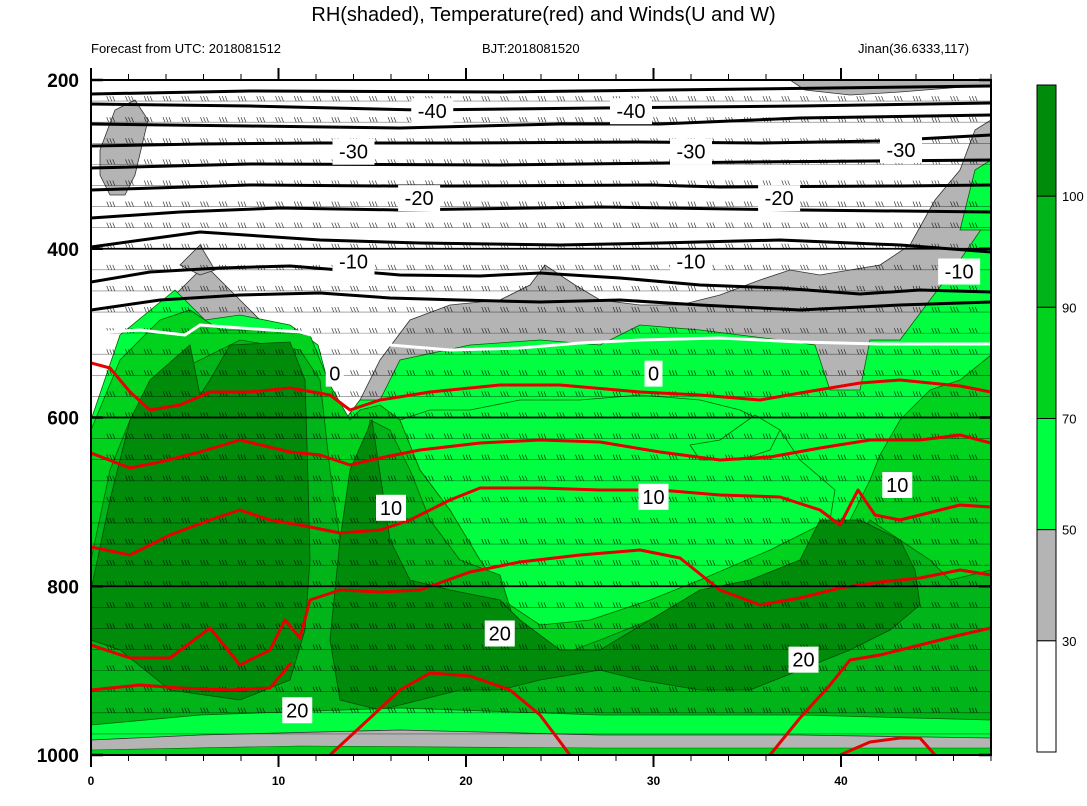 The image size is (1087, 806). What do you see at coordinates (334, 373) in the screenshot?
I see `contour-label: 0` at bounding box center [334, 373].